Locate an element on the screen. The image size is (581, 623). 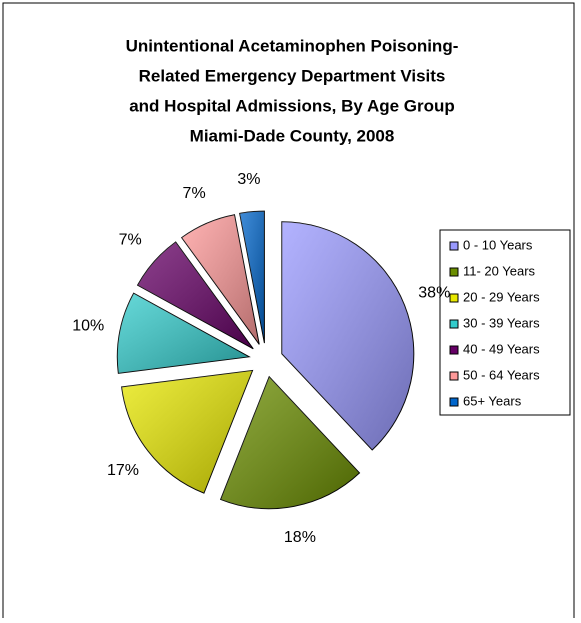
data-label: 3% is located at coordinates (248, 179).